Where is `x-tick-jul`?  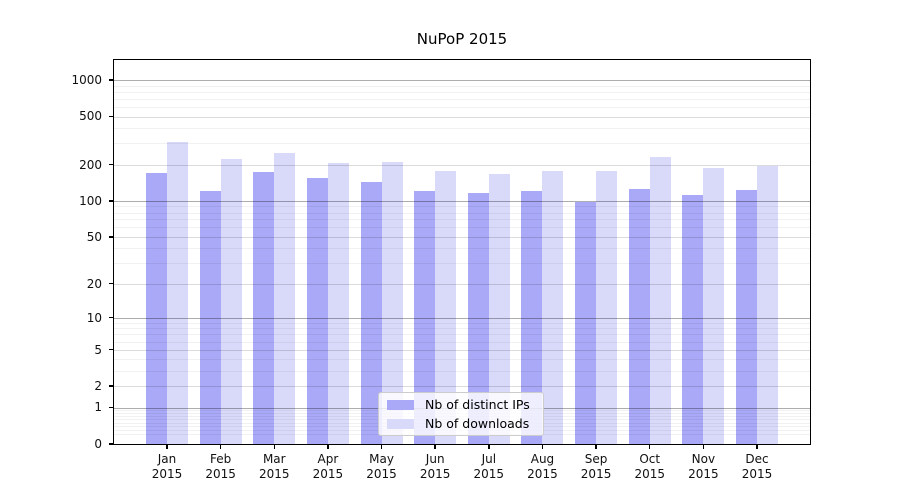
x-tick-jul is located at coordinates (489, 446).